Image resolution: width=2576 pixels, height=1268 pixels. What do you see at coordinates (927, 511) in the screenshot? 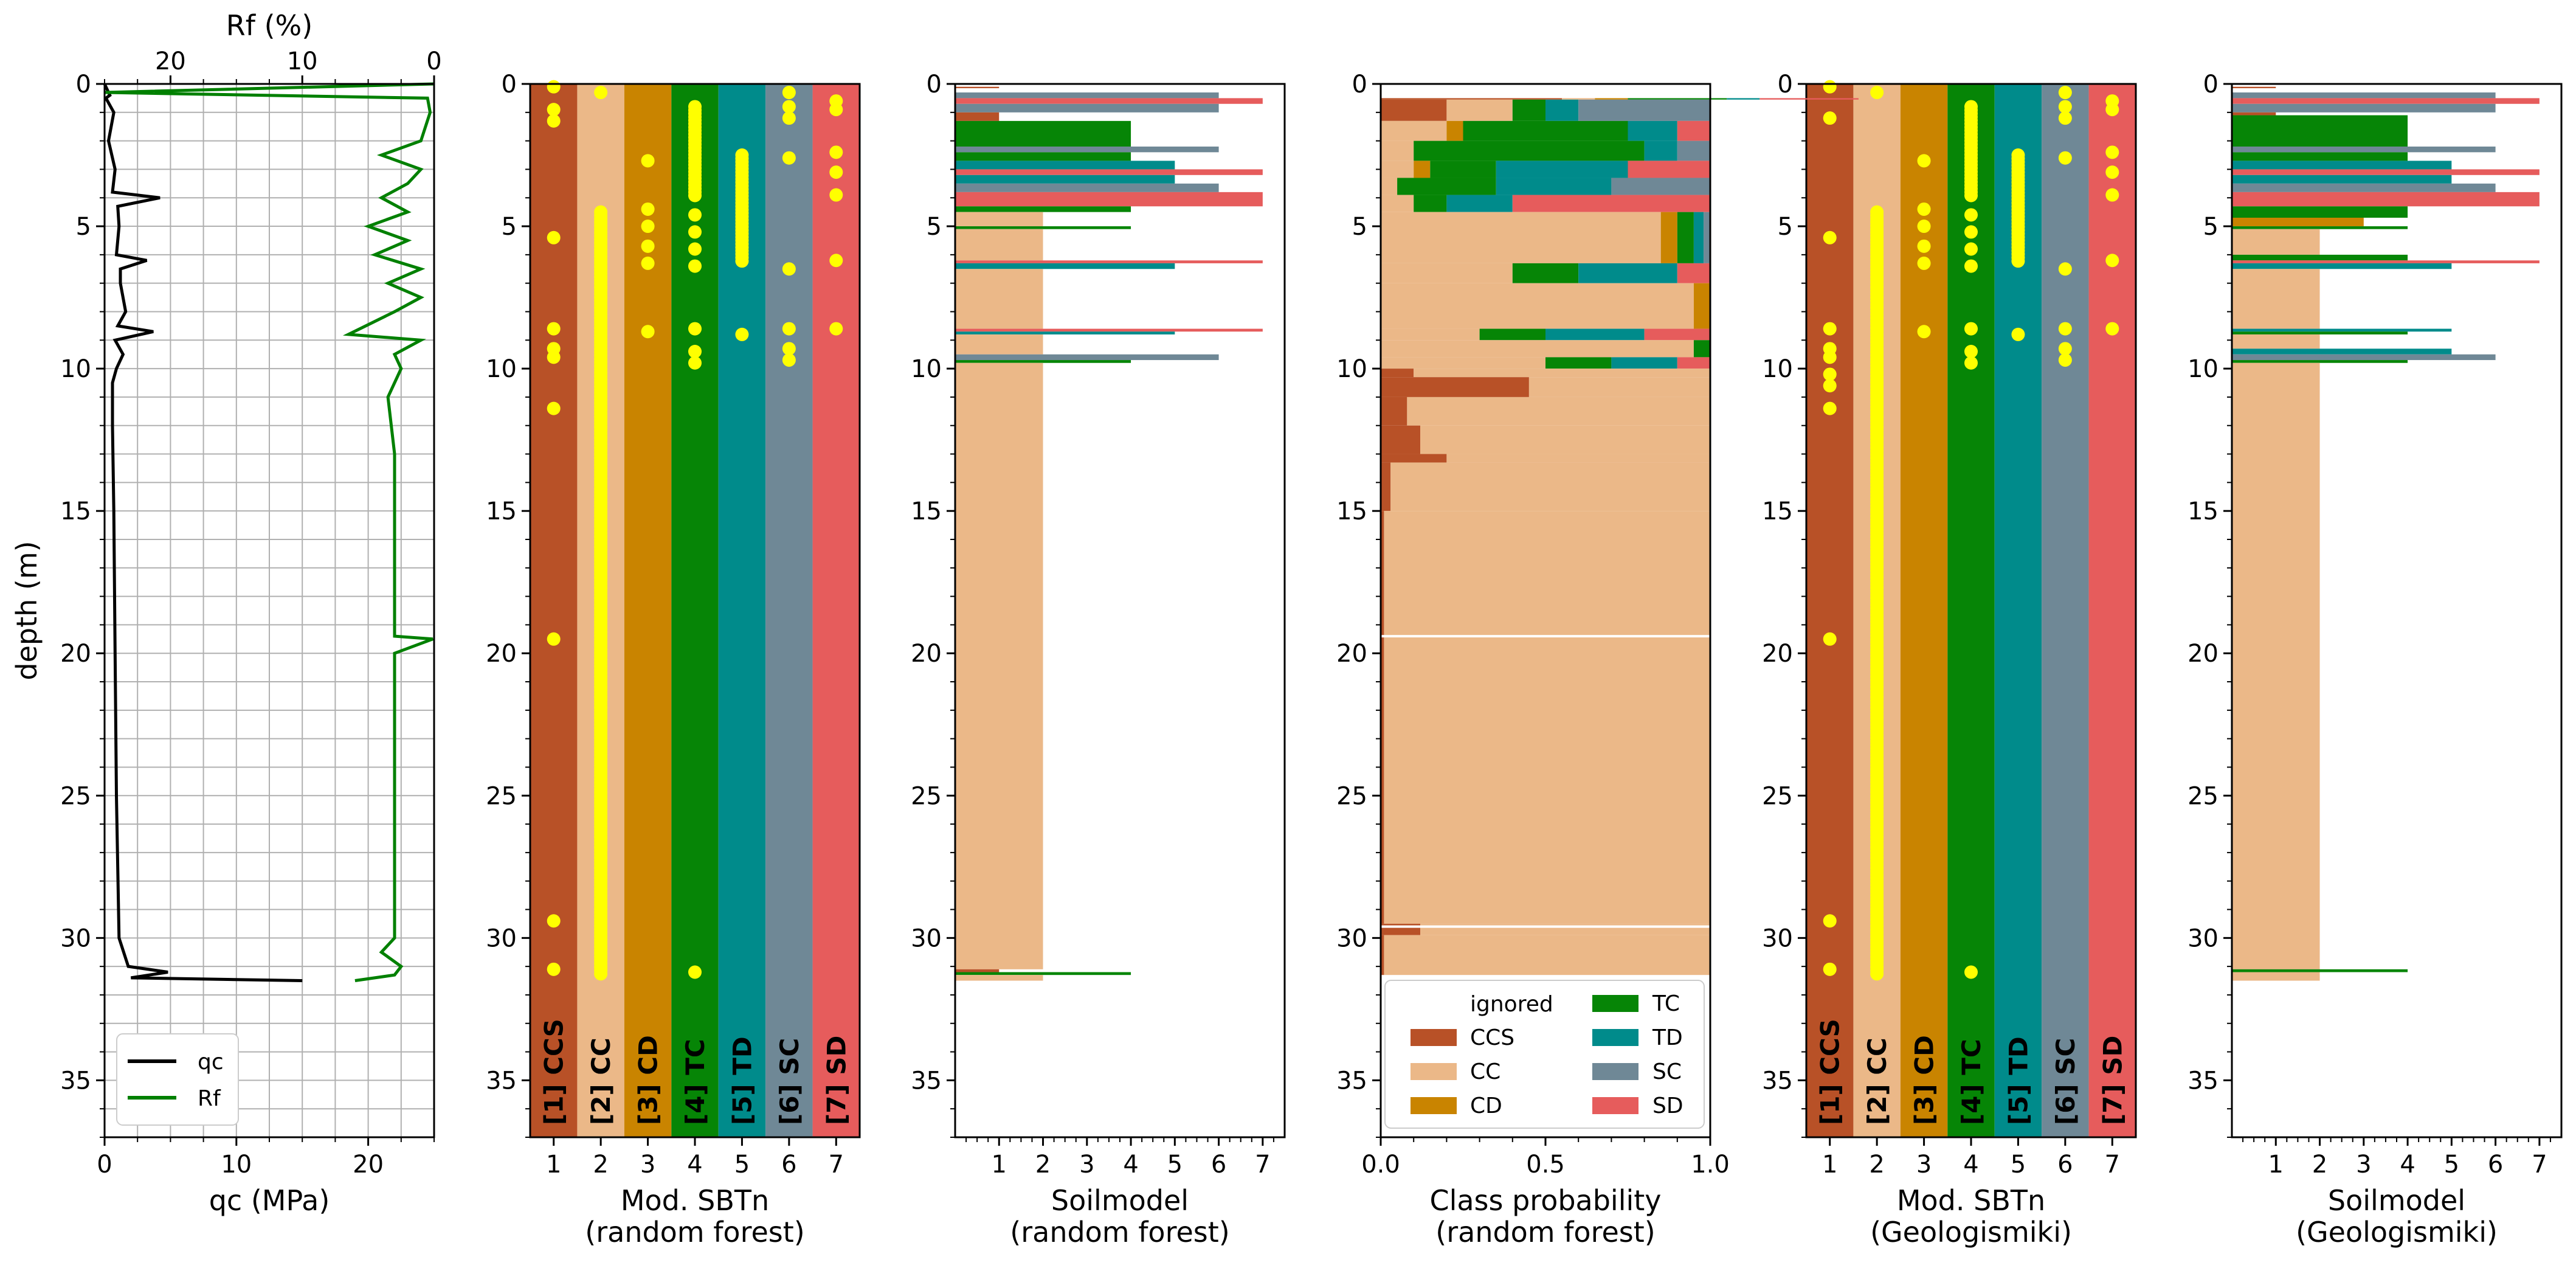
I see `soilmodel-rf-ytick-label: 15` at bounding box center [927, 511].